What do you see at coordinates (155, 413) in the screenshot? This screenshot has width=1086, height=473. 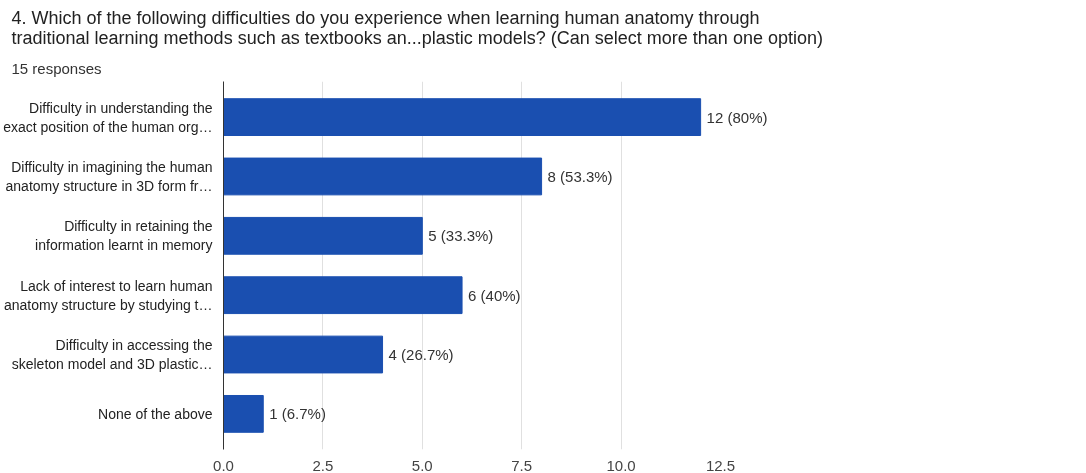 I see `y-tick-label: None of the above` at bounding box center [155, 413].